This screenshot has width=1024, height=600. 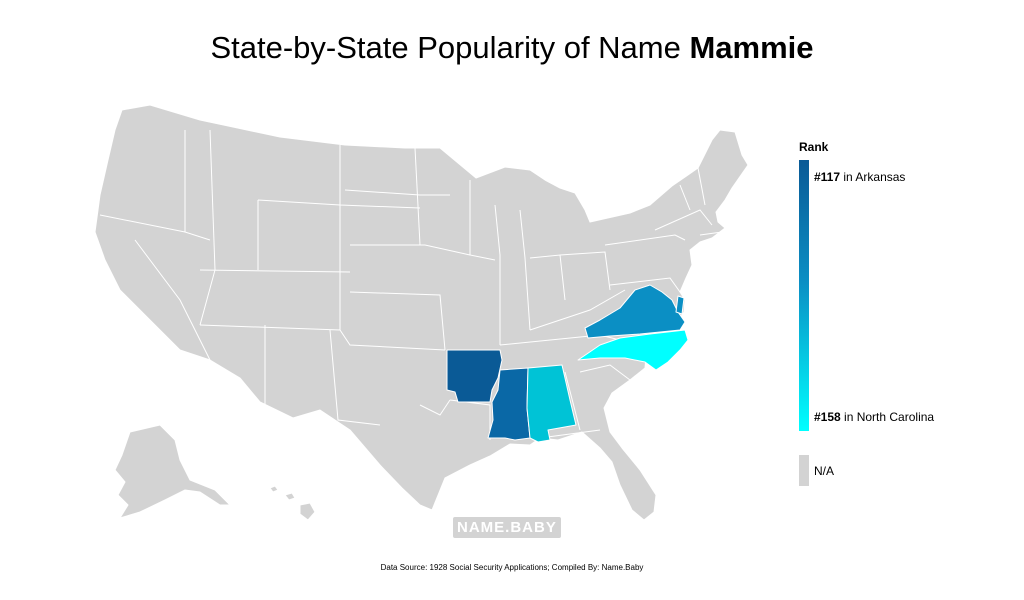 I want to click on state-virginia, so click(x=635, y=311).